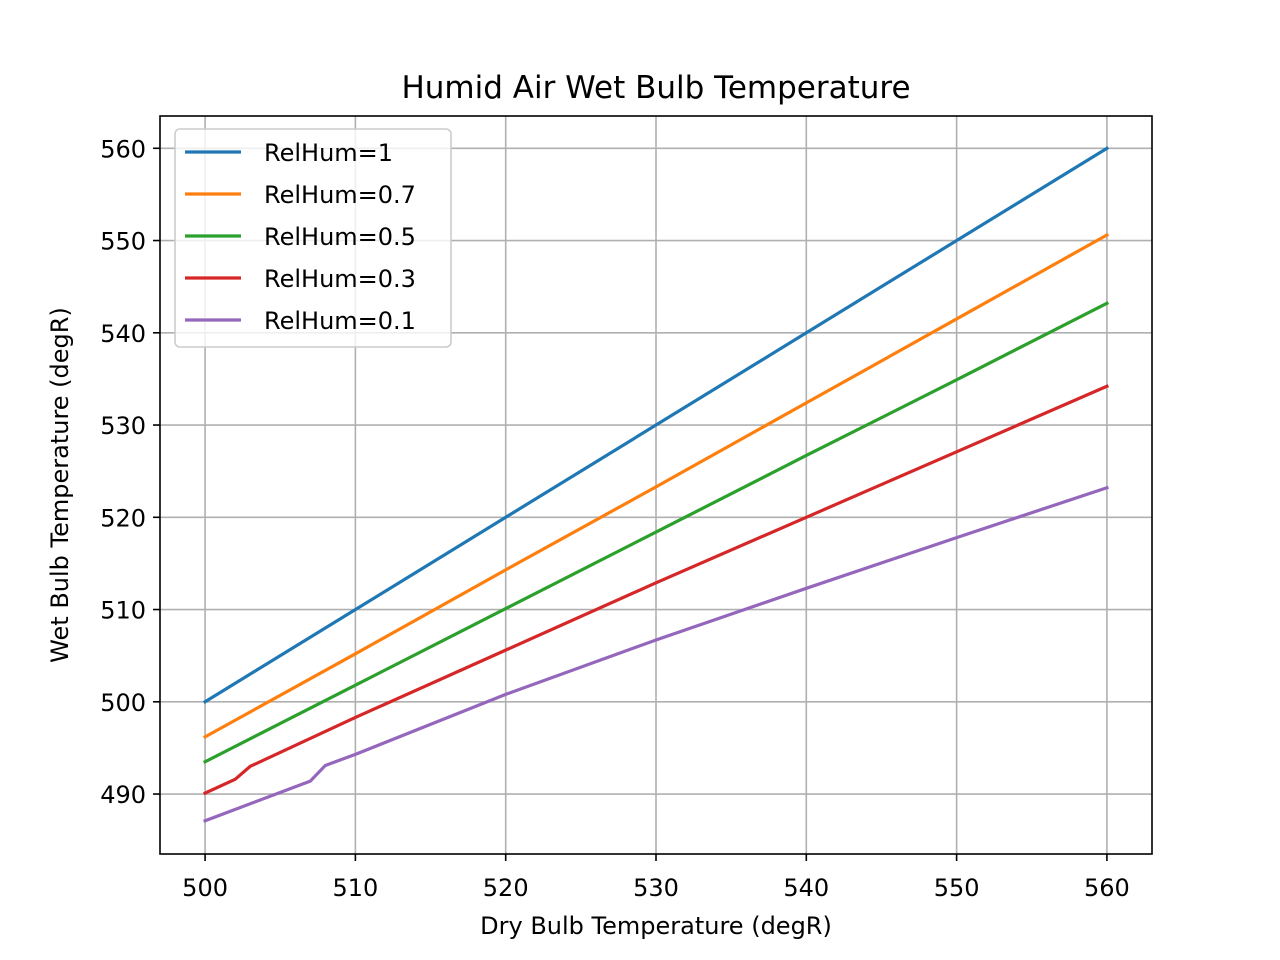 The width and height of the screenshot is (1280, 960). Describe the element at coordinates (123, 242) in the screenshot. I see `y-tick-label: 550` at that location.